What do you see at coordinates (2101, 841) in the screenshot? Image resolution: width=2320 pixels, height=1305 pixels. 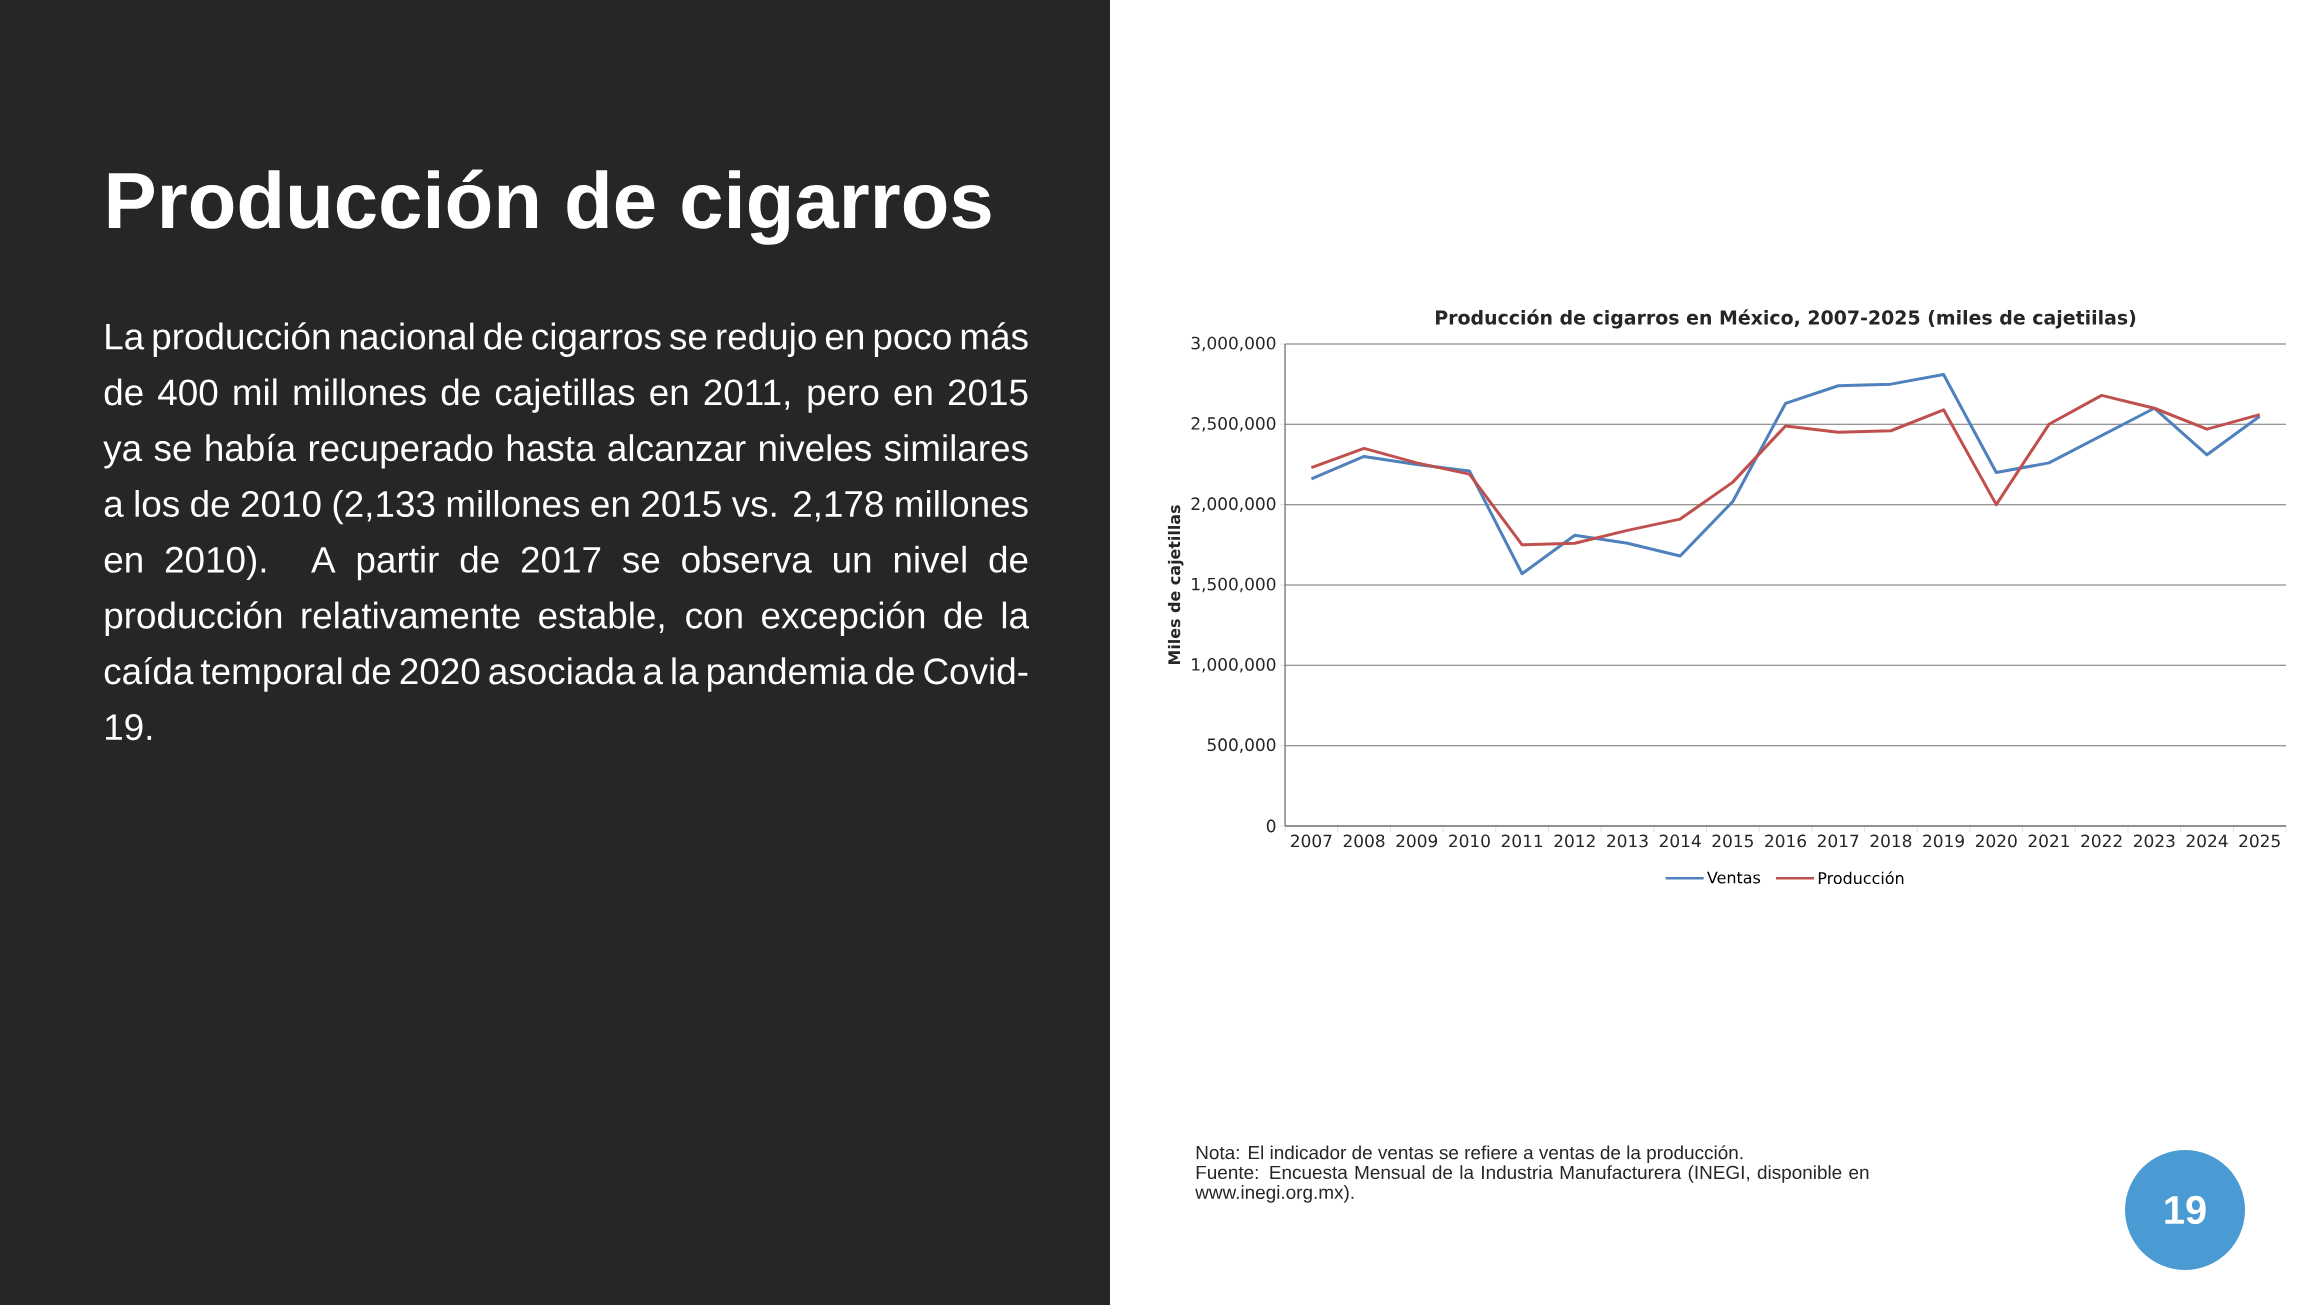 I see `x-tick-label: 2022` at bounding box center [2101, 841].